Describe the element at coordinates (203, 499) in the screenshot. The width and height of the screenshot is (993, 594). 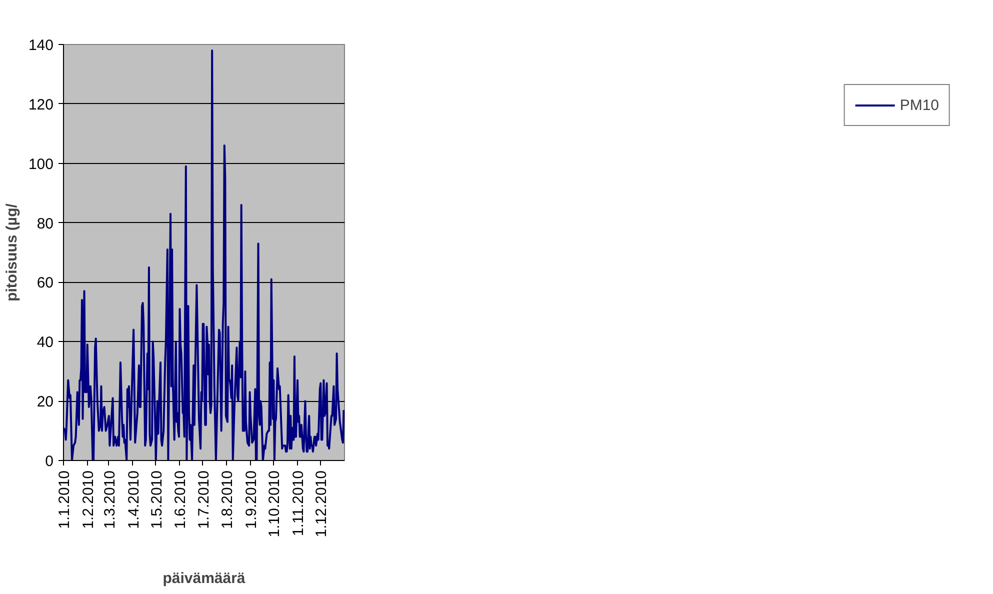
I see `x-tick-label: 1.7.2010` at that location.